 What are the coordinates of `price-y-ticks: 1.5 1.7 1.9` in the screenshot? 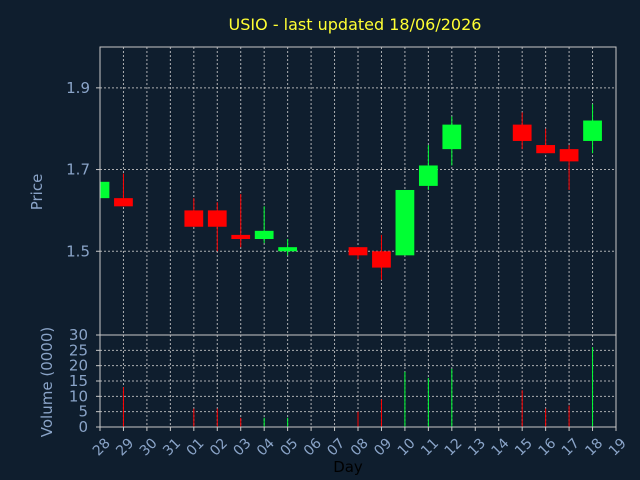 It's located at (83, 169).